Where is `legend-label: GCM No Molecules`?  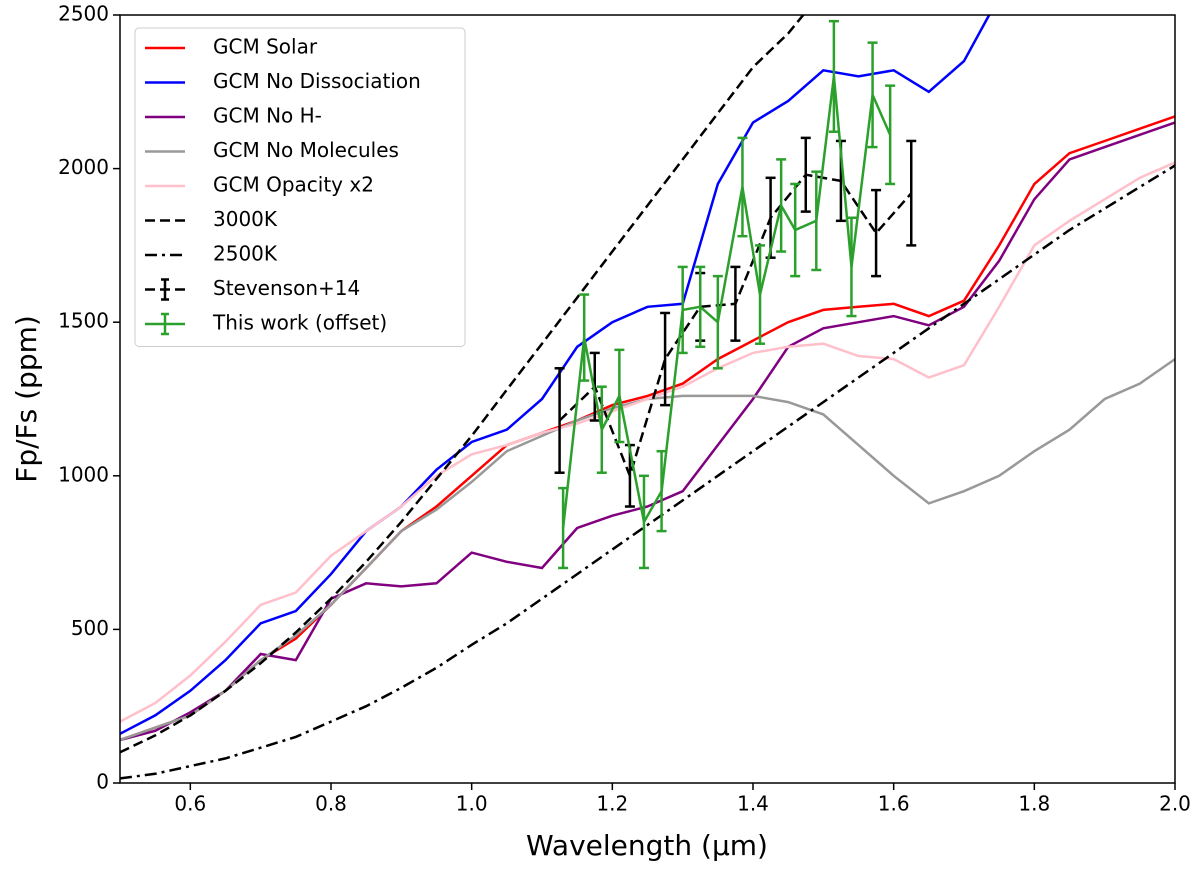
legend-label: GCM No Molecules is located at coordinates (306, 150).